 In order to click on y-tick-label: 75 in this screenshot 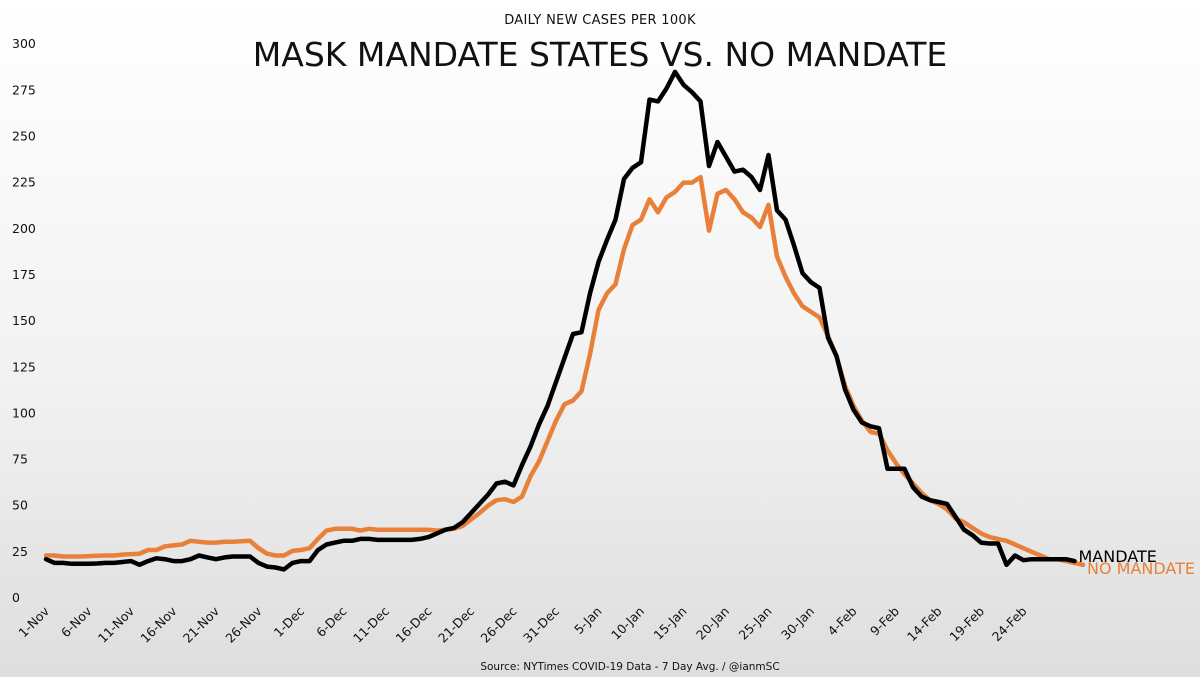, I will do `click(20, 459)`.